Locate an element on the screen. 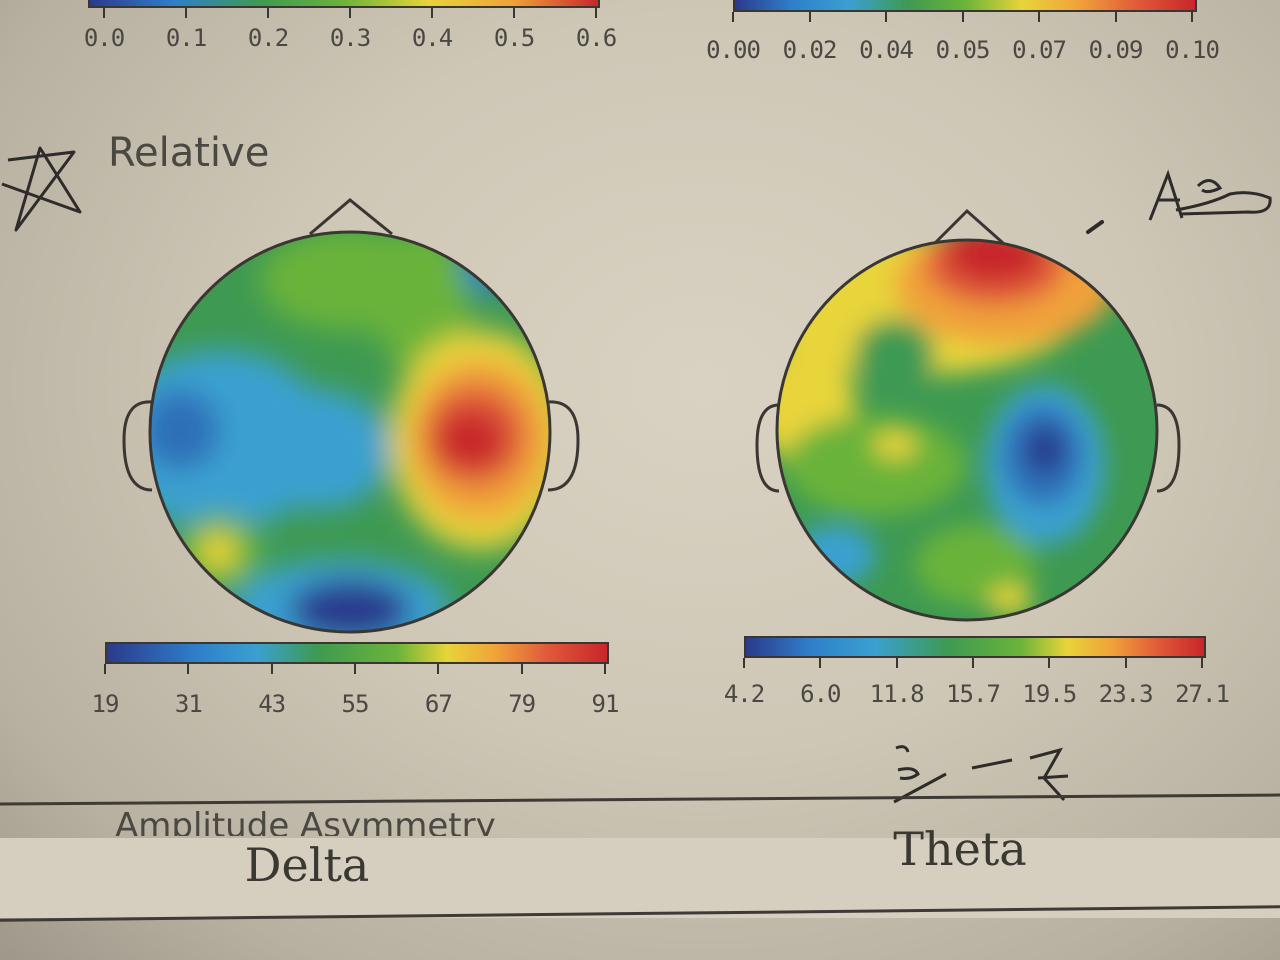 This screenshot has height=960, width=1280. theta-topomap is located at coordinates (968, 415).